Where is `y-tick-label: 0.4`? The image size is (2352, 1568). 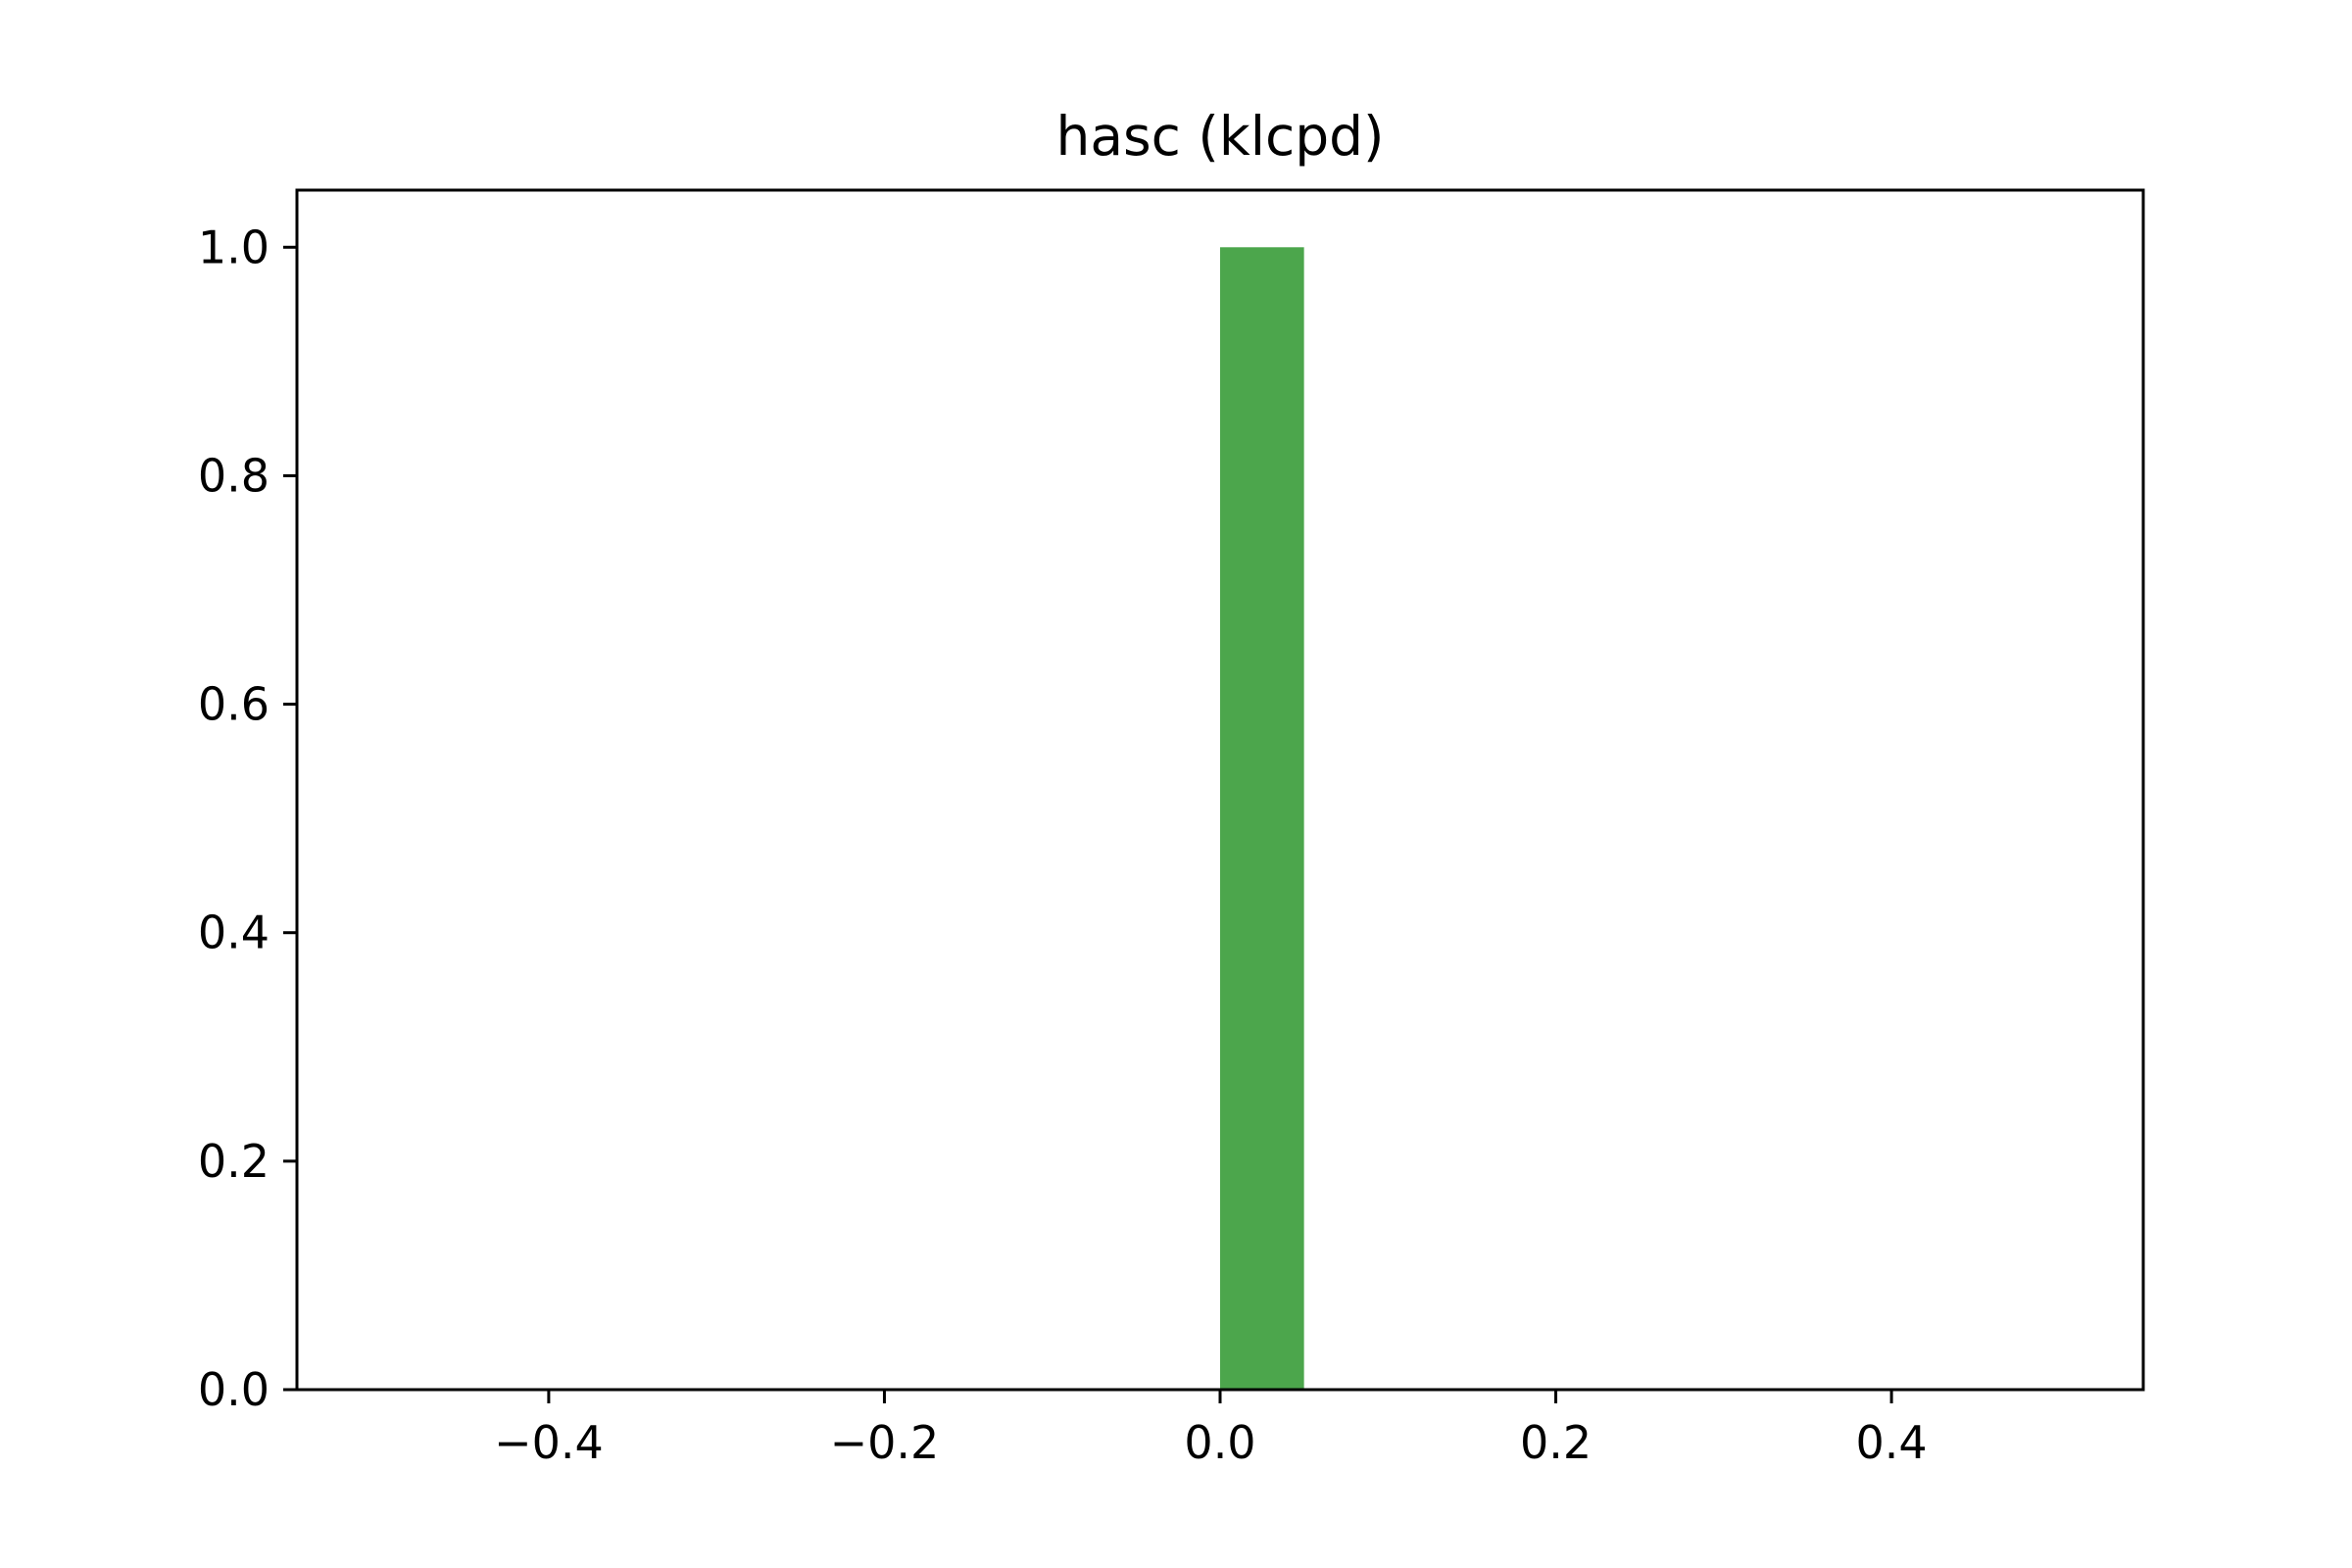 y-tick-label: 0.4 is located at coordinates (234, 932).